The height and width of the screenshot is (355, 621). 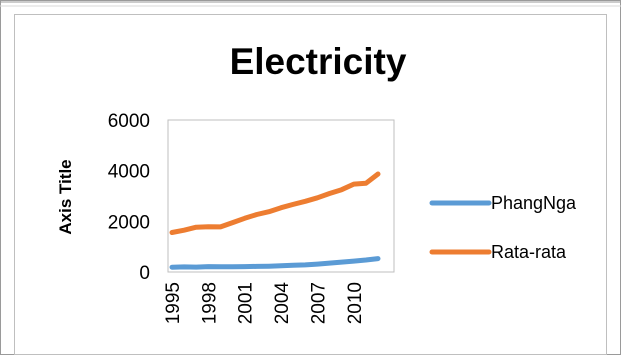 What do you see at coordinates (275, 203) in the screenshot?
I see `series-line-rata-rata` at bounding box center [275, 203].